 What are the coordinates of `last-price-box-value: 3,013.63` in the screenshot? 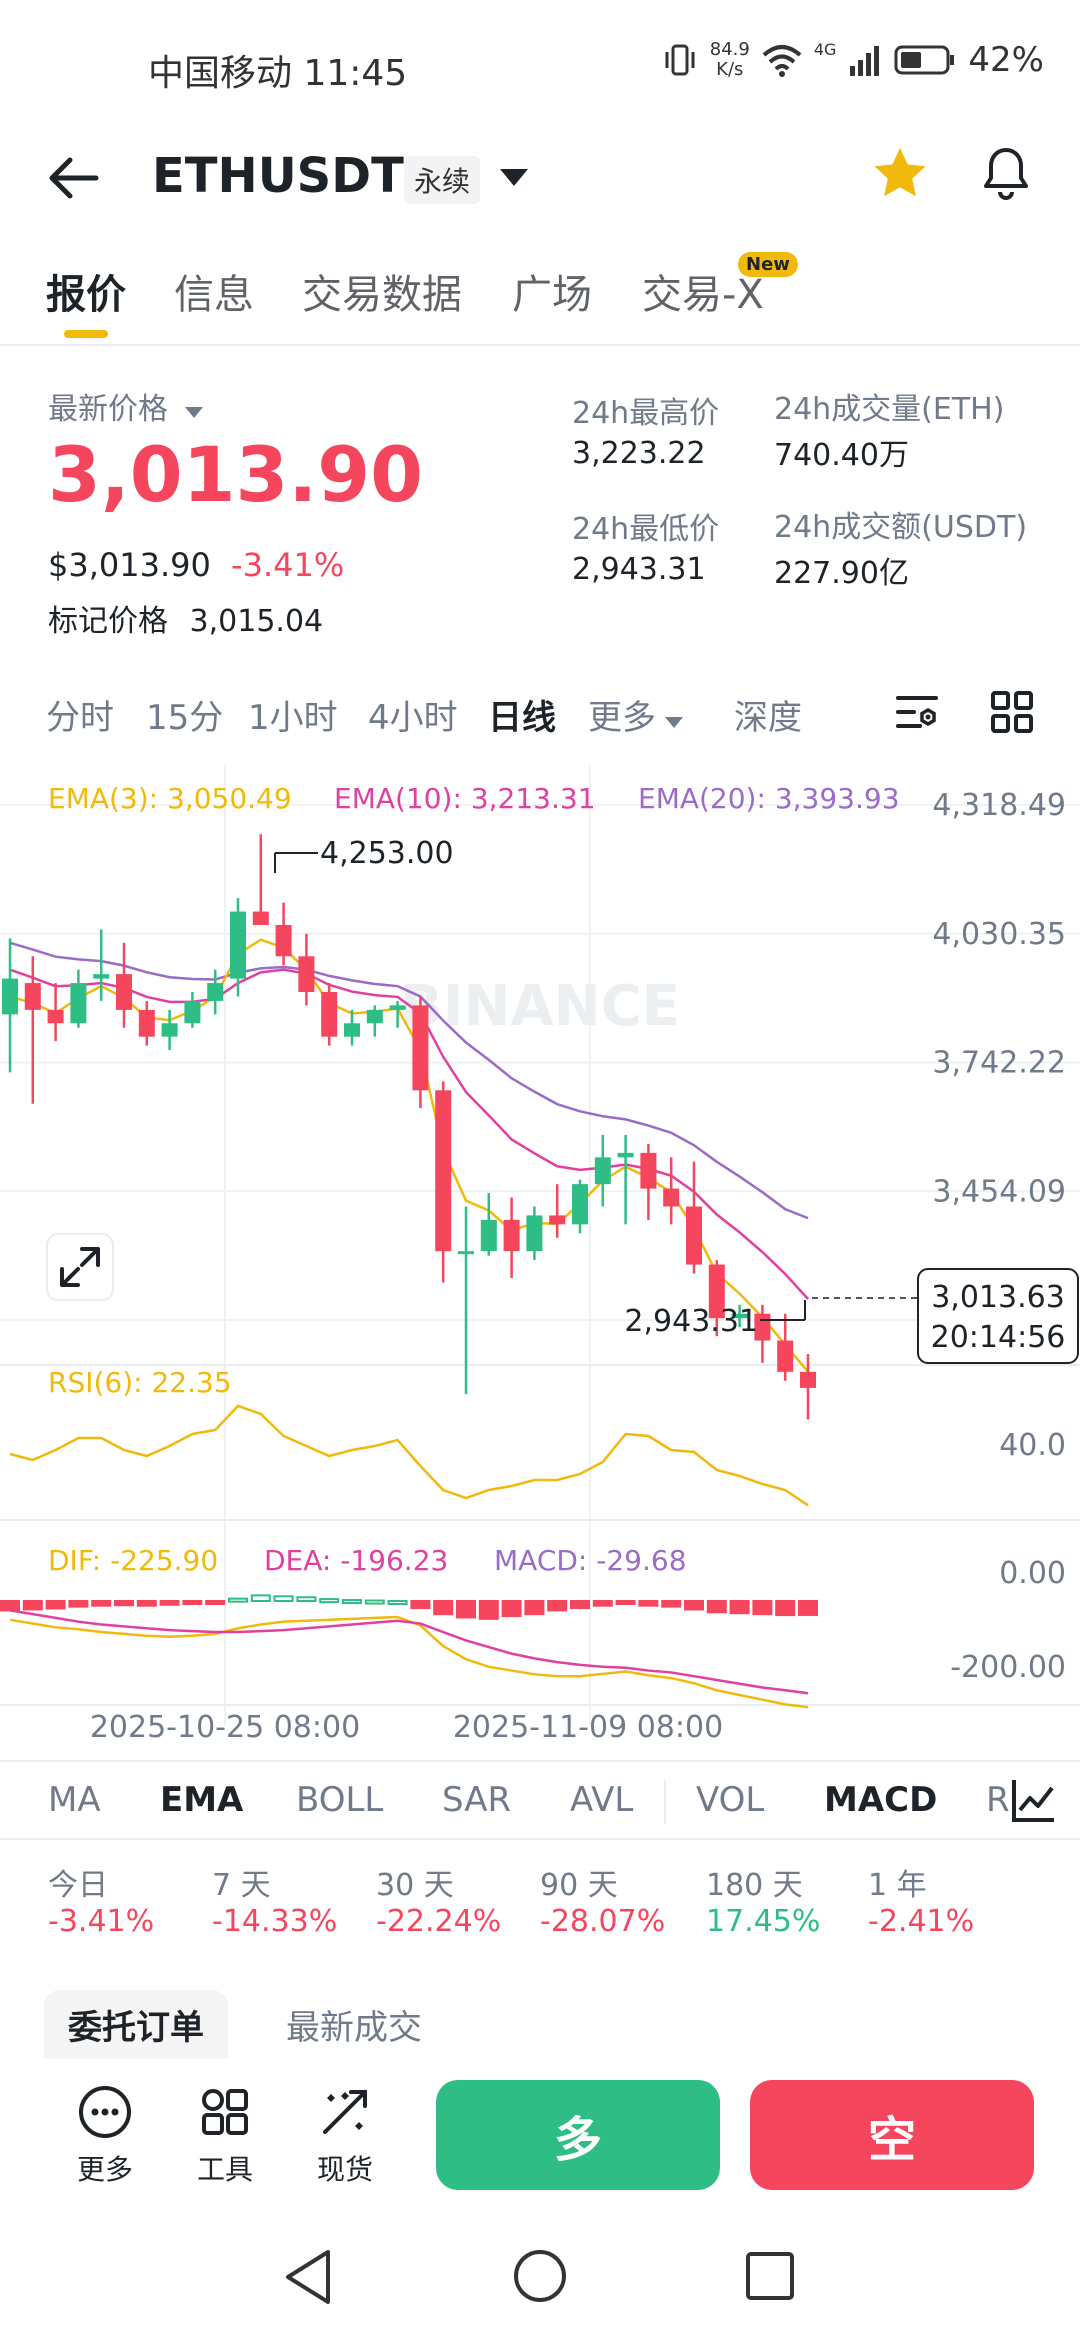 It's located at (998, 1297).